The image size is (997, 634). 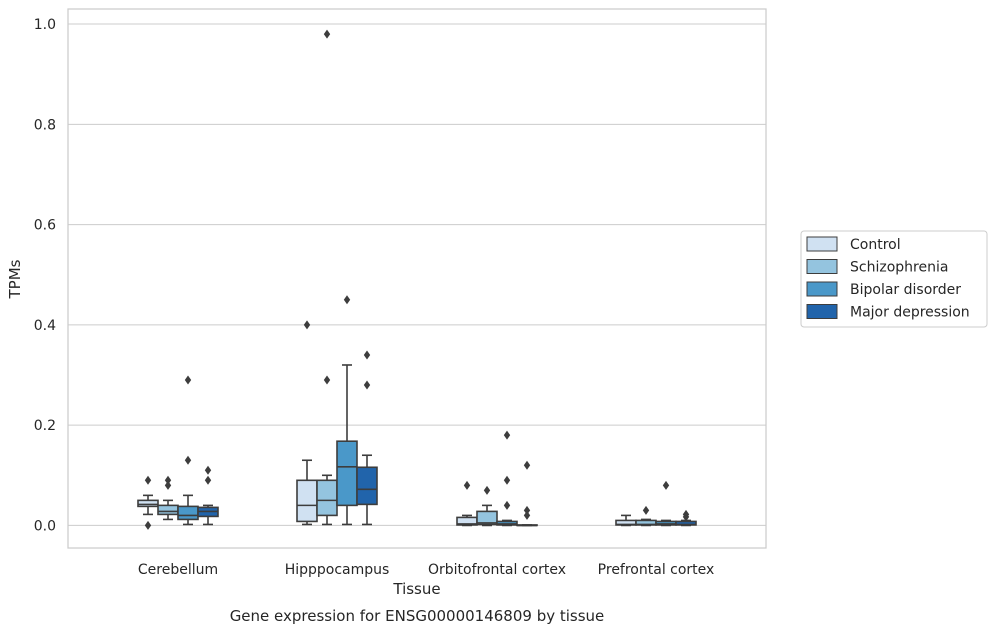 What do you see at coordinates (905, 290) in the screenshot?
I see `legend-label: Bipolar disorder` at bounding box center [905, 290].